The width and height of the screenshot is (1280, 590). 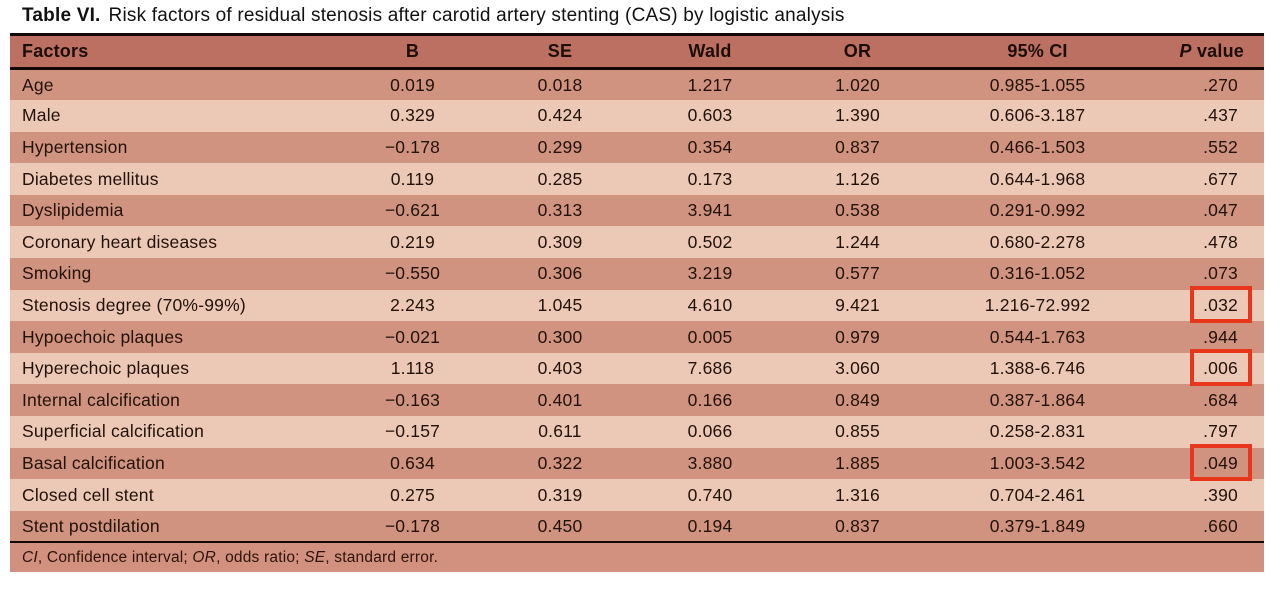 What do you see at coordinates (857, 368) in the screenshot?
I see `or-cell: 3.060` at bounding box center [857, 368].